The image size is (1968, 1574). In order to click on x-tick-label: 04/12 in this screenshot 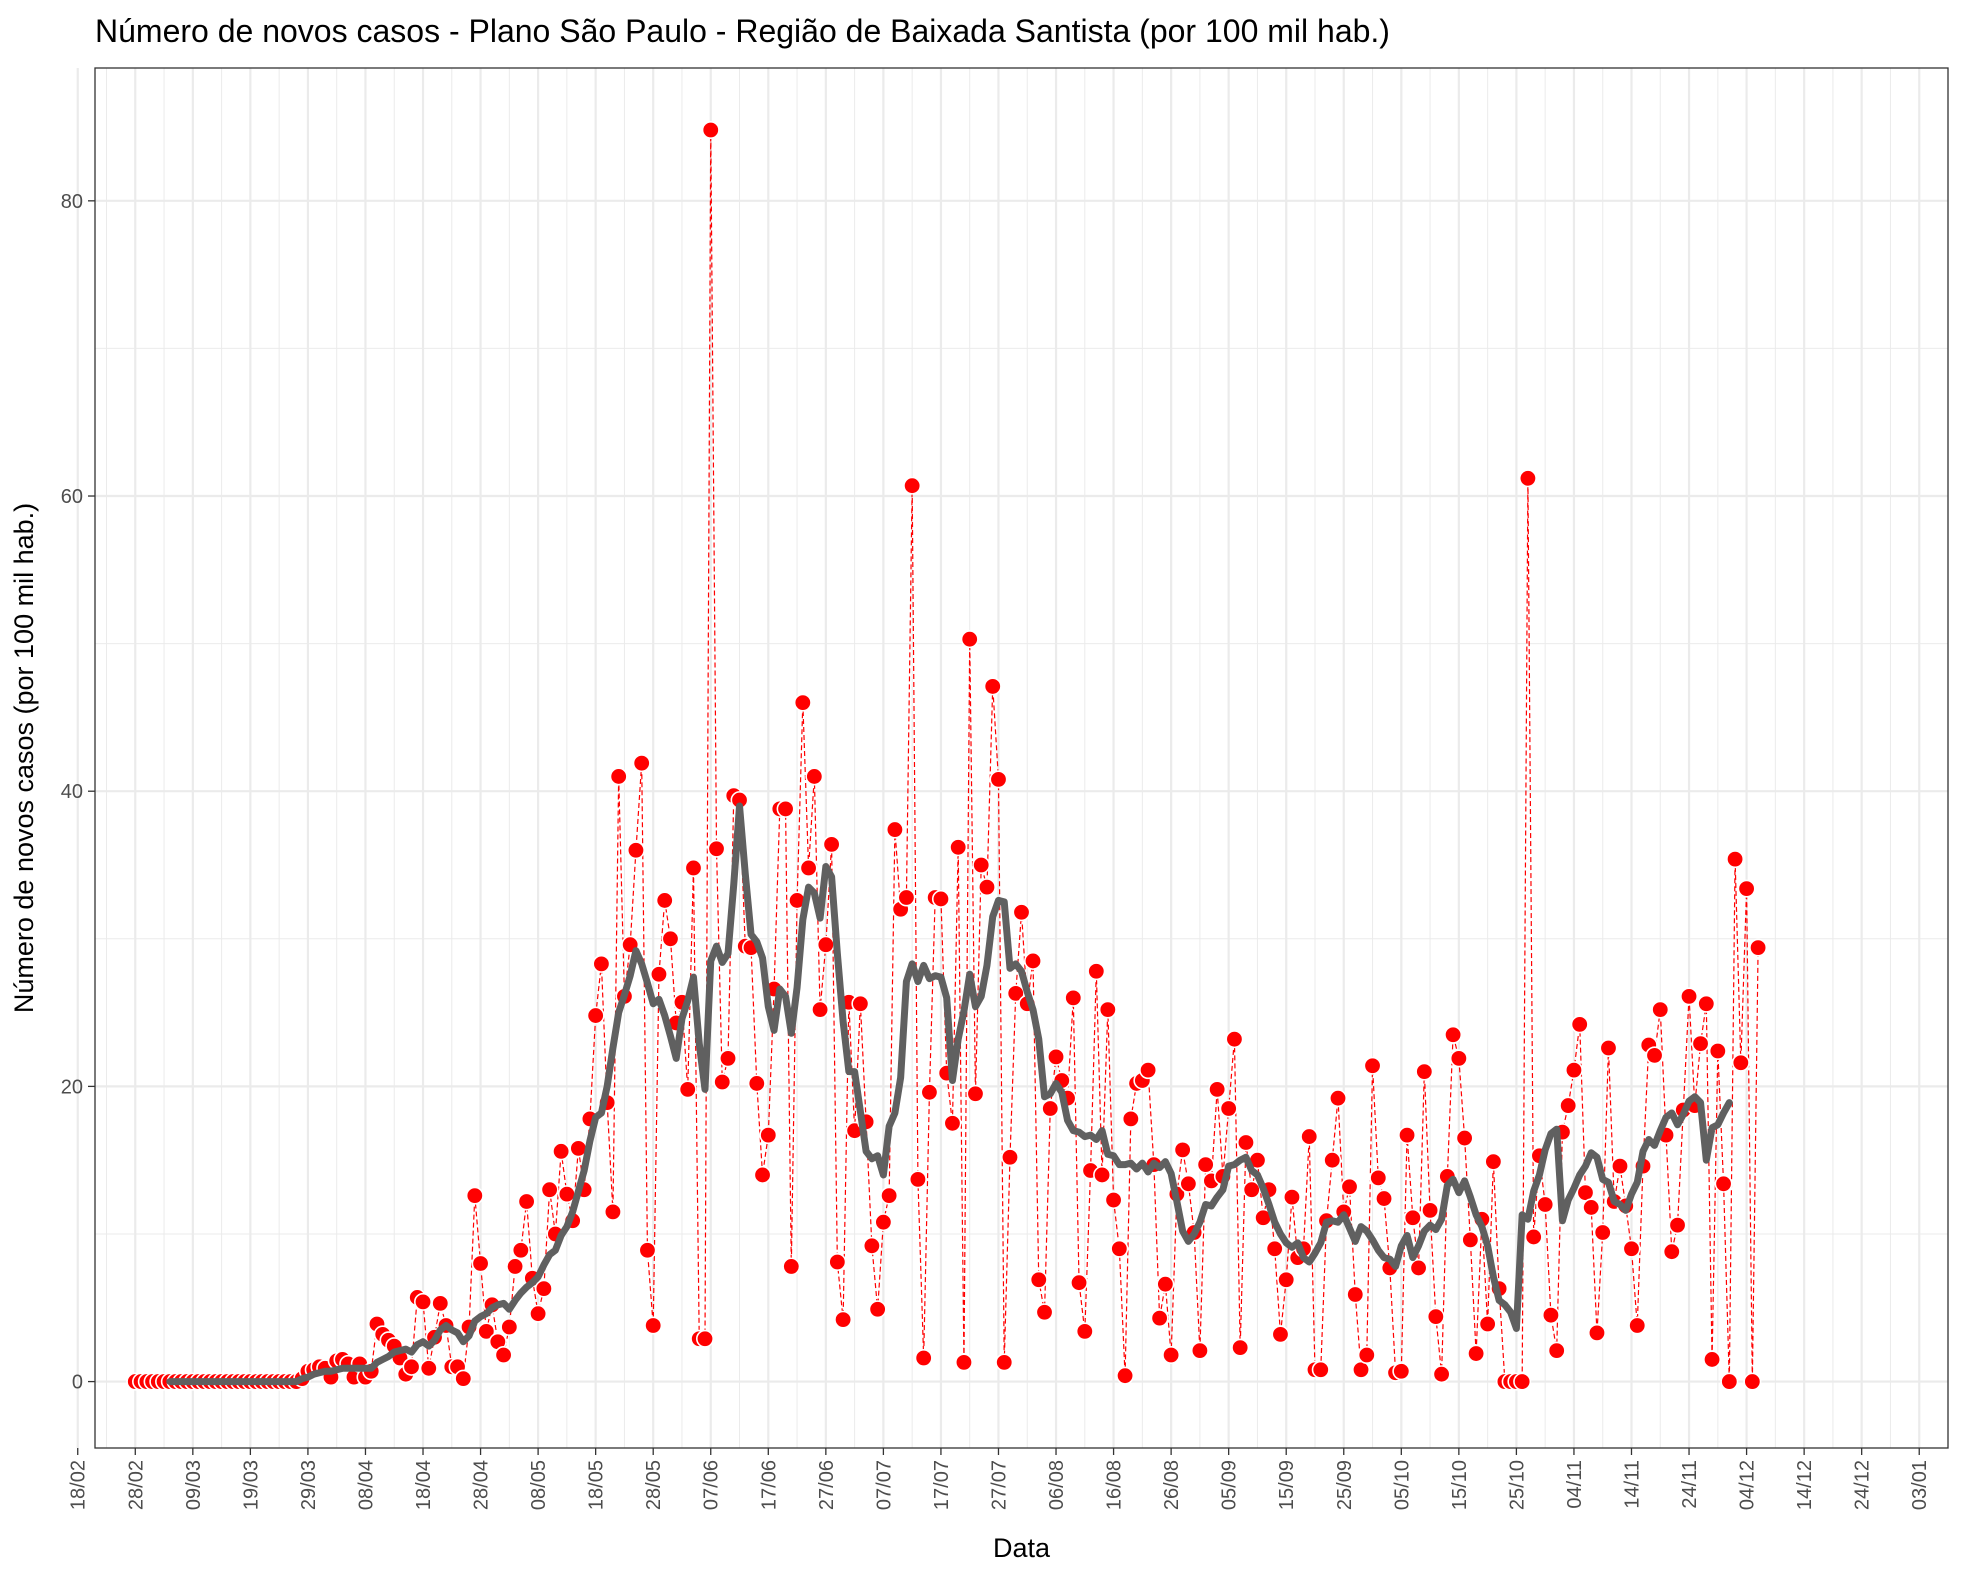, I will do `click(1748, 1485)`.